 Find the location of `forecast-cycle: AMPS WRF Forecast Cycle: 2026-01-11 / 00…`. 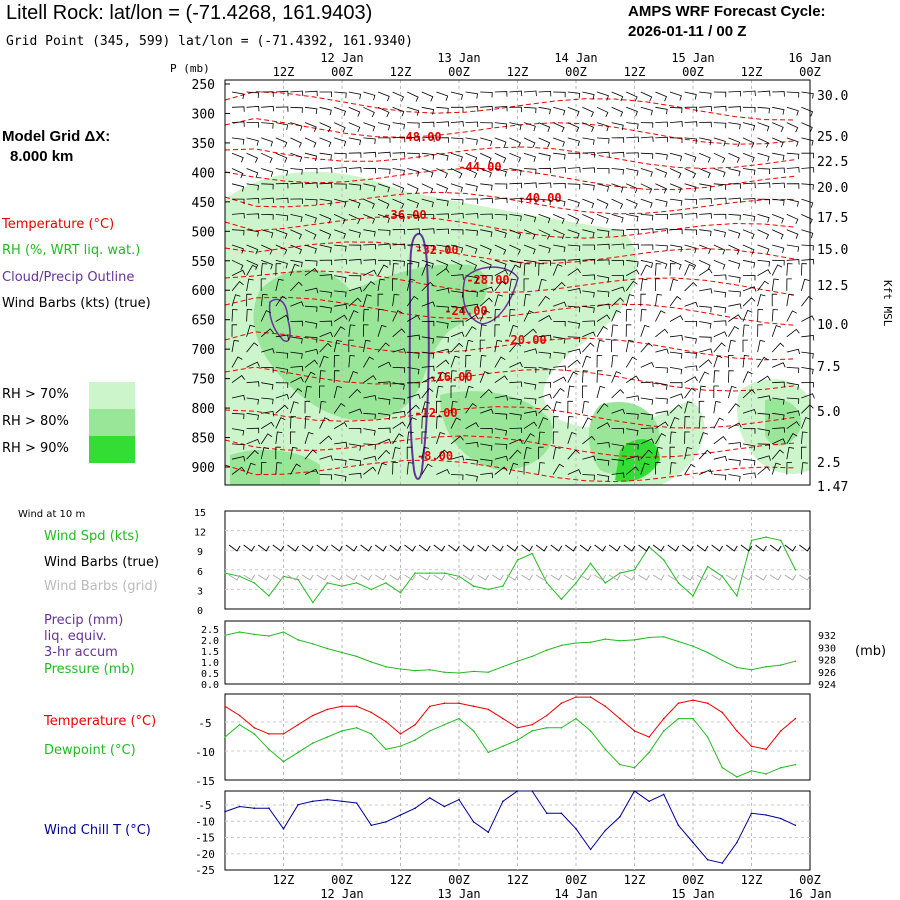

forecast-cycle: AMPS WRF Forecast Cycle: 2026-01-11 / 00… is located at coordinates (727, 22).